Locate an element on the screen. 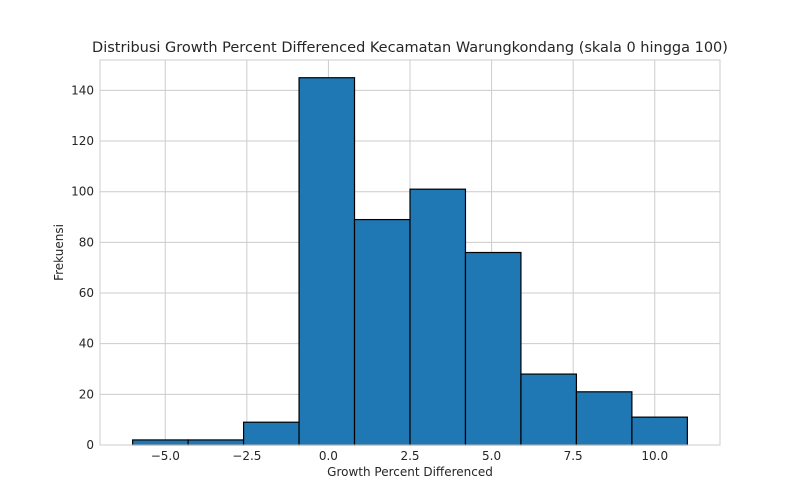  x-tick-label: 5.0 is located at coordinates (491, 456).